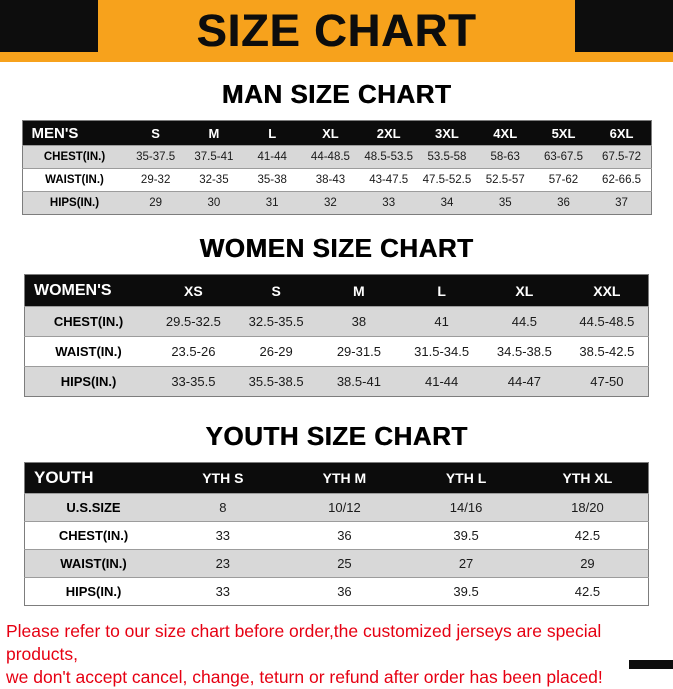 Image resolution: width=673 pixels, height=689 pixels. I want to click on size-column-header: YTH L, so click(466, 478).